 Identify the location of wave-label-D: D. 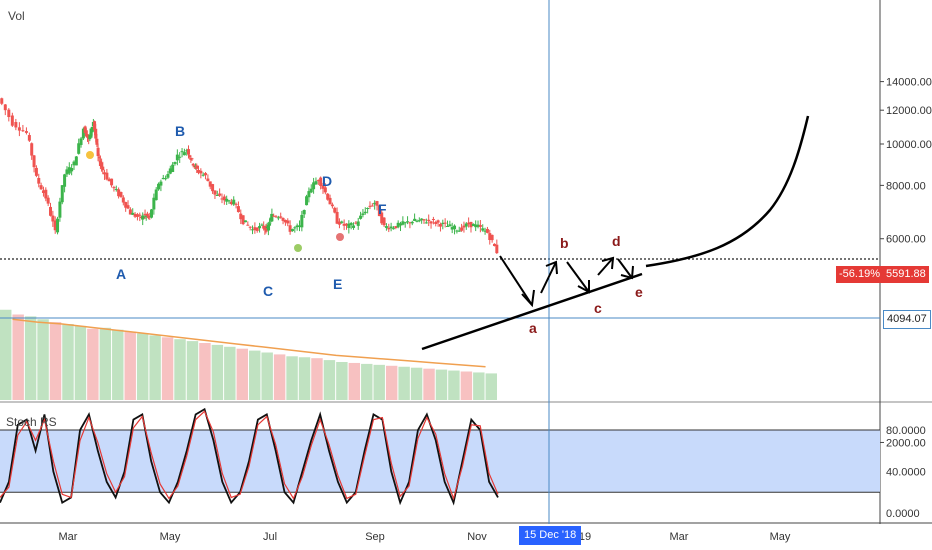
(327, 181).